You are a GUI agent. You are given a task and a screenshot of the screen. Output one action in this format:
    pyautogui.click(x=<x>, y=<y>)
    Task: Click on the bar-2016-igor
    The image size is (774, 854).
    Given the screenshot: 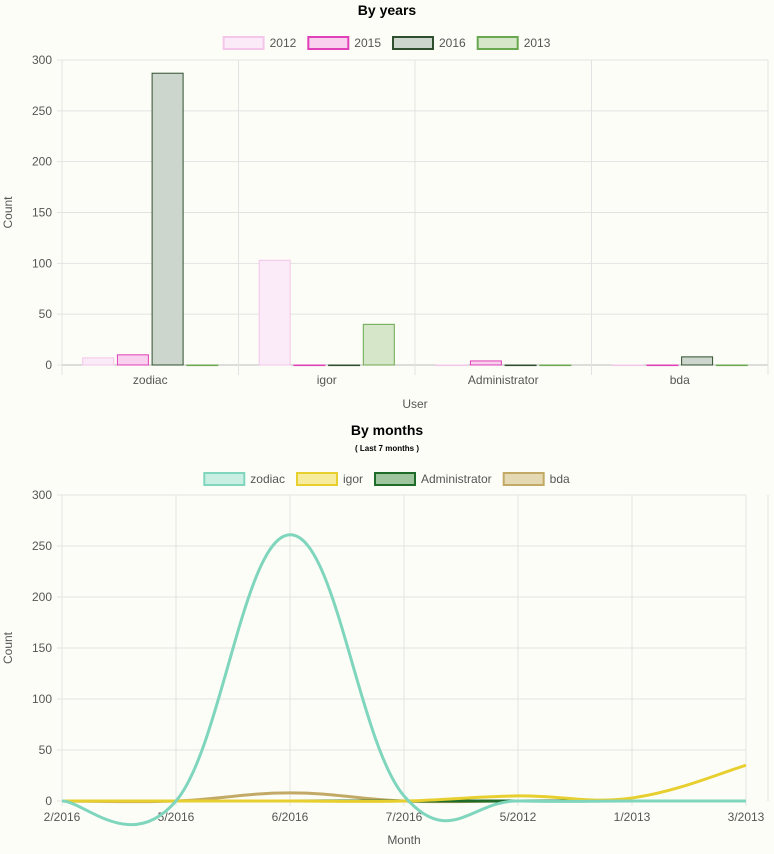 What is the action you would take?
    pyautogui.click(x=344, y=365)
    